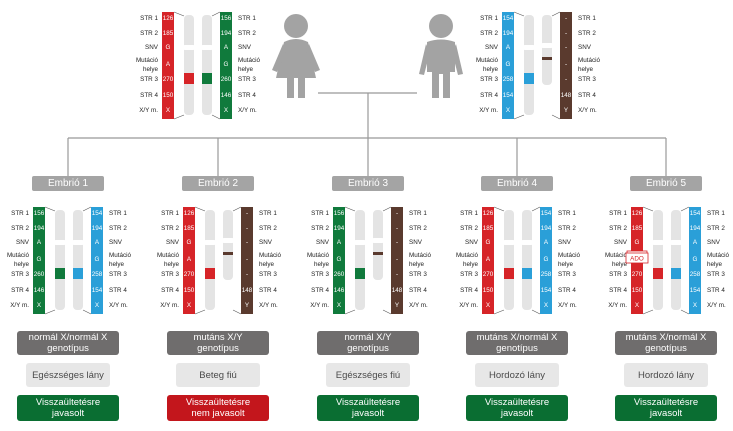 The height and width of the screenshot is (431, 733). Describe the element at coordinates (546, 274) in the screenshot. I see `allele-value: 258` at that location.